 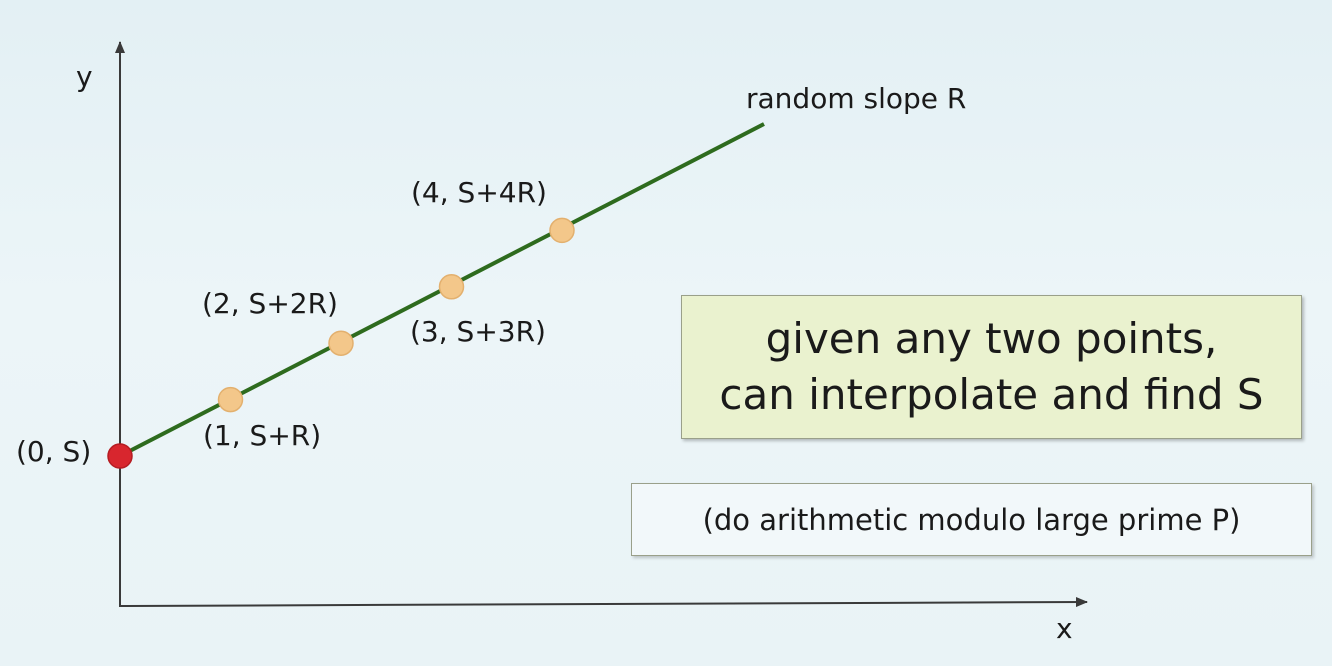 I want to click on slope-label: random slope R, so click(x=856, y=98).